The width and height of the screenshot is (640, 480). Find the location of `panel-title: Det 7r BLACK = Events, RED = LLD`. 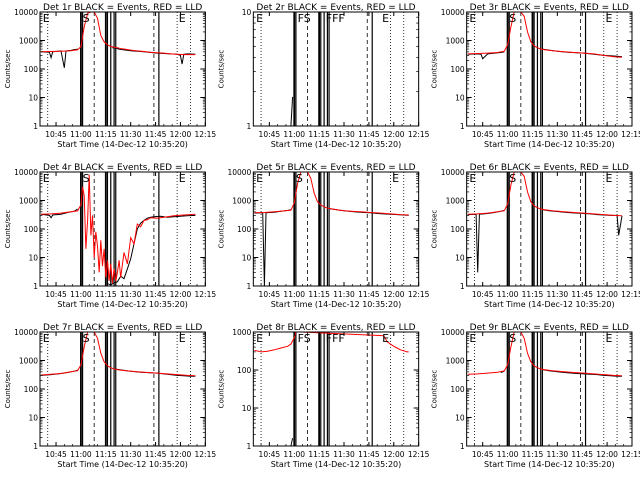

panel-title: Det 7r BLACK = Events, RED = LLD is located at coordinates (122, 328).